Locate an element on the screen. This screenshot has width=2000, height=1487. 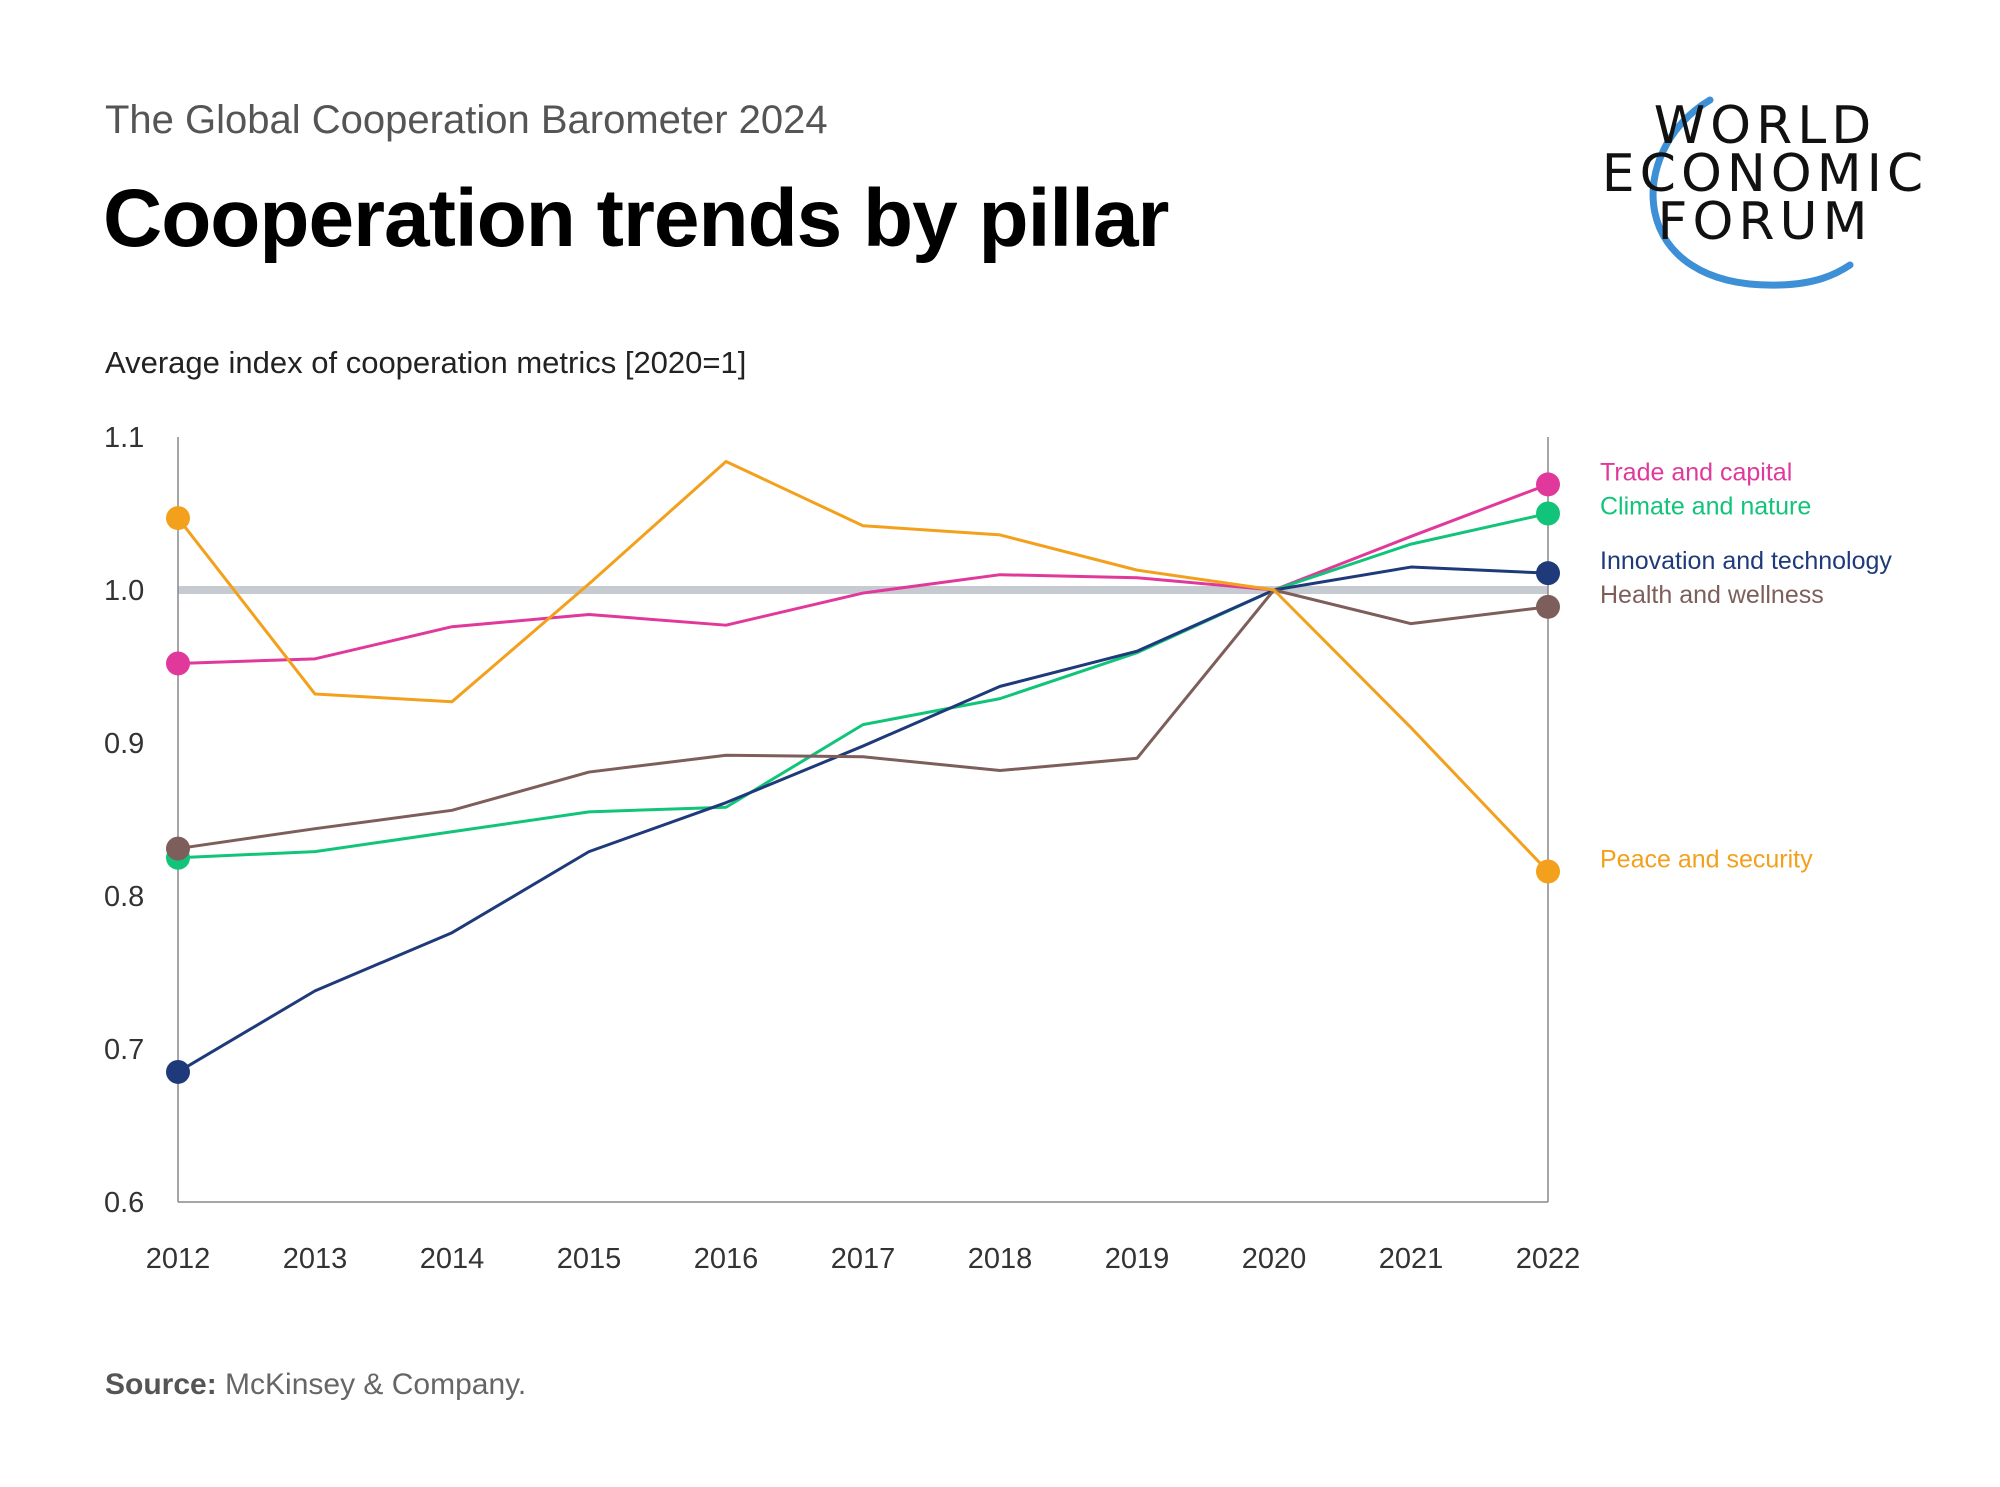
world-economic-forum-logo: WORLD ECONOMIC FORUM is located at coordinates (1765, 195).